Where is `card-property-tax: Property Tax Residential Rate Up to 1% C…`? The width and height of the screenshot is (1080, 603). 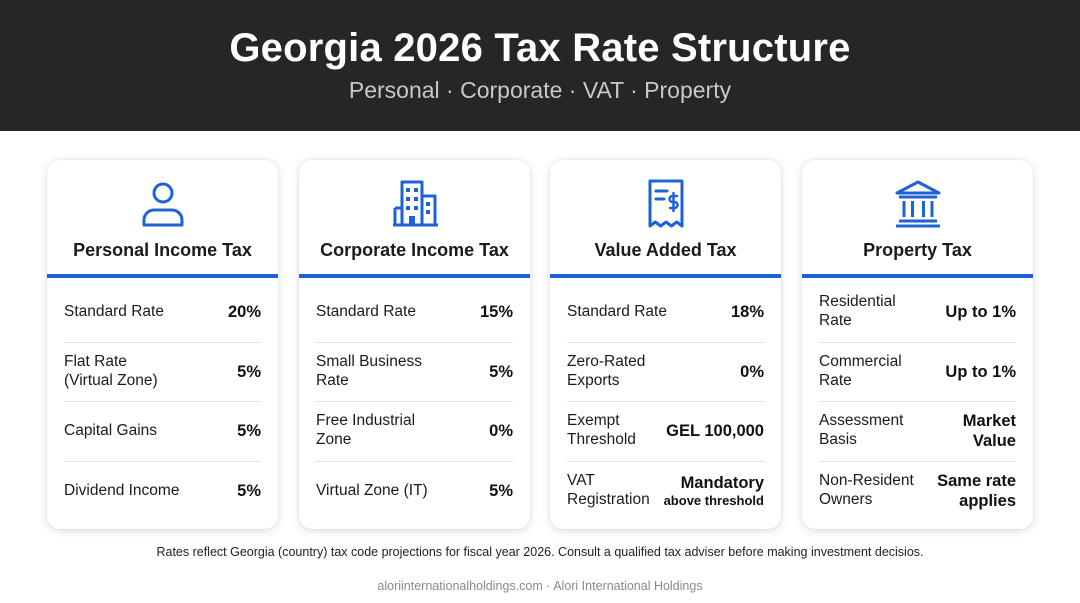
card-property-tax: Property Tax Residential Rate Up to 1% C… is located at coordinates (917, 344).